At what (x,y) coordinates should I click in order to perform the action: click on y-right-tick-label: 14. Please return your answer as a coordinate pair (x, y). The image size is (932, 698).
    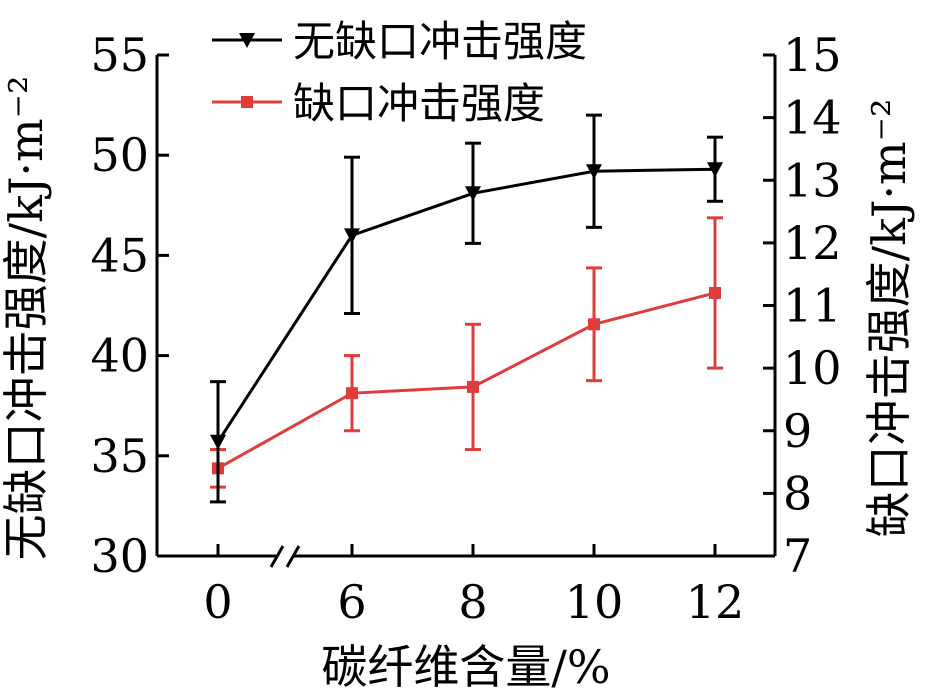
    Looking at the image, I should click on (812, 118).